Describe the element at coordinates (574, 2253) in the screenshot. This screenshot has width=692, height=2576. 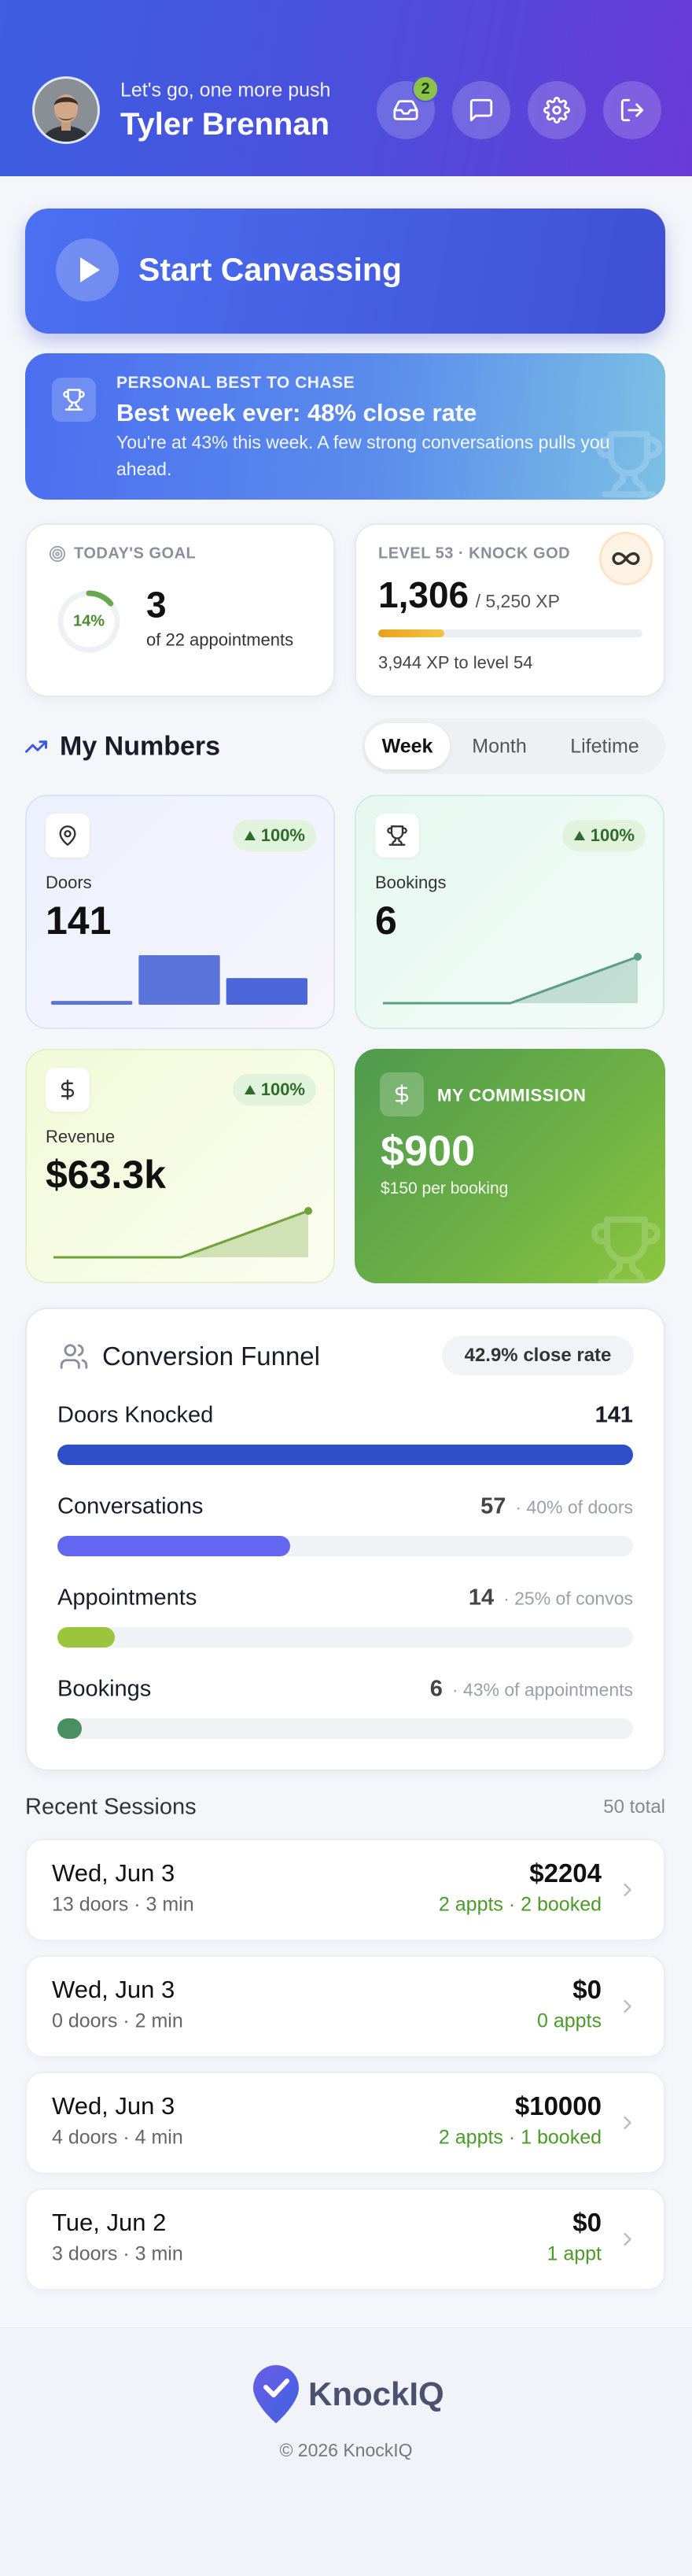
I see `session-detail: 1 appt` at that location.